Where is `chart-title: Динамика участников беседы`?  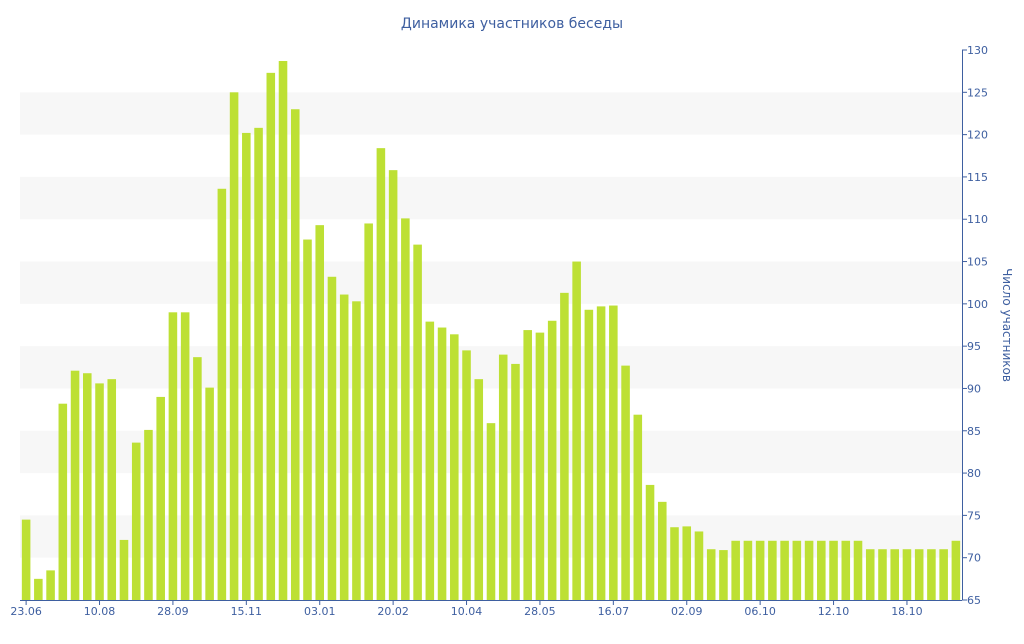 chart-title: Динамика участников беседы is located at coordinates (512, 24).